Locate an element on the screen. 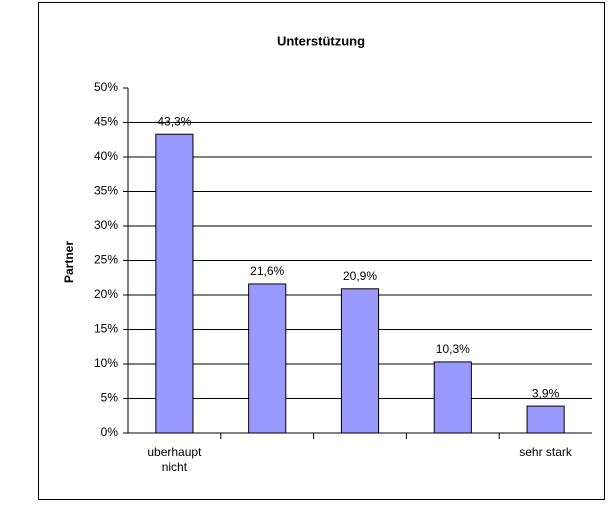  x-tick-label: uberhaupt nicht is located at coordinates (174, 459).